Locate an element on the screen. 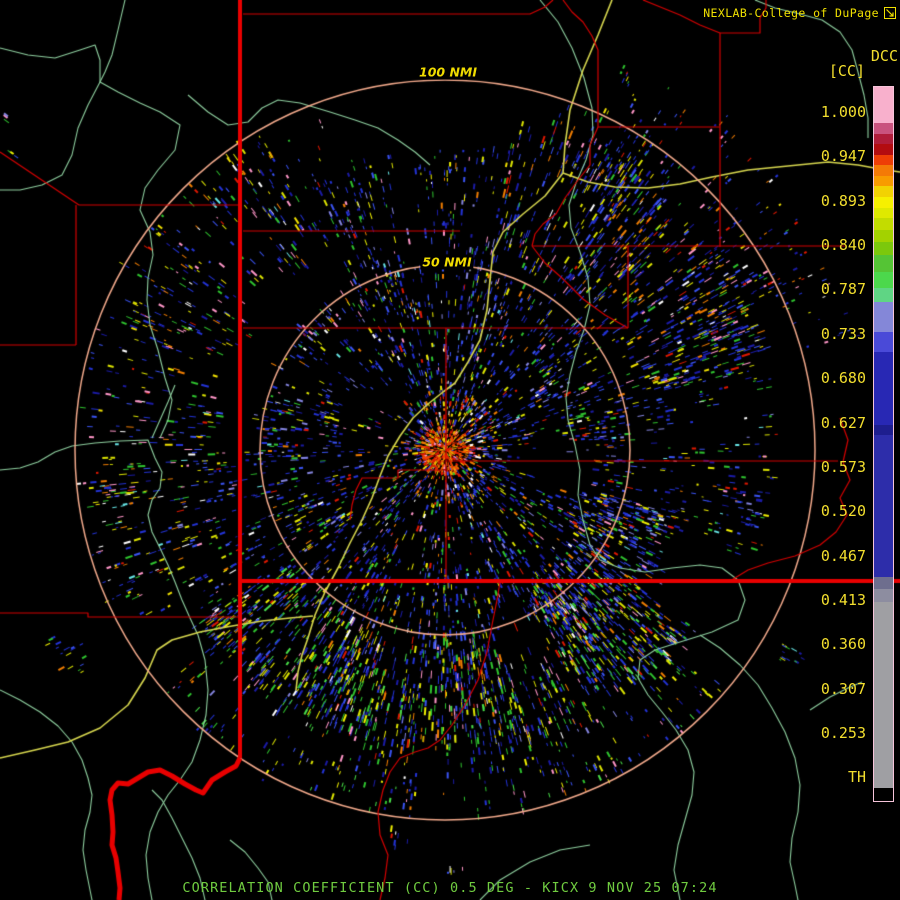  colorbar-units-label: DCC is located at coordinates (884, 56).